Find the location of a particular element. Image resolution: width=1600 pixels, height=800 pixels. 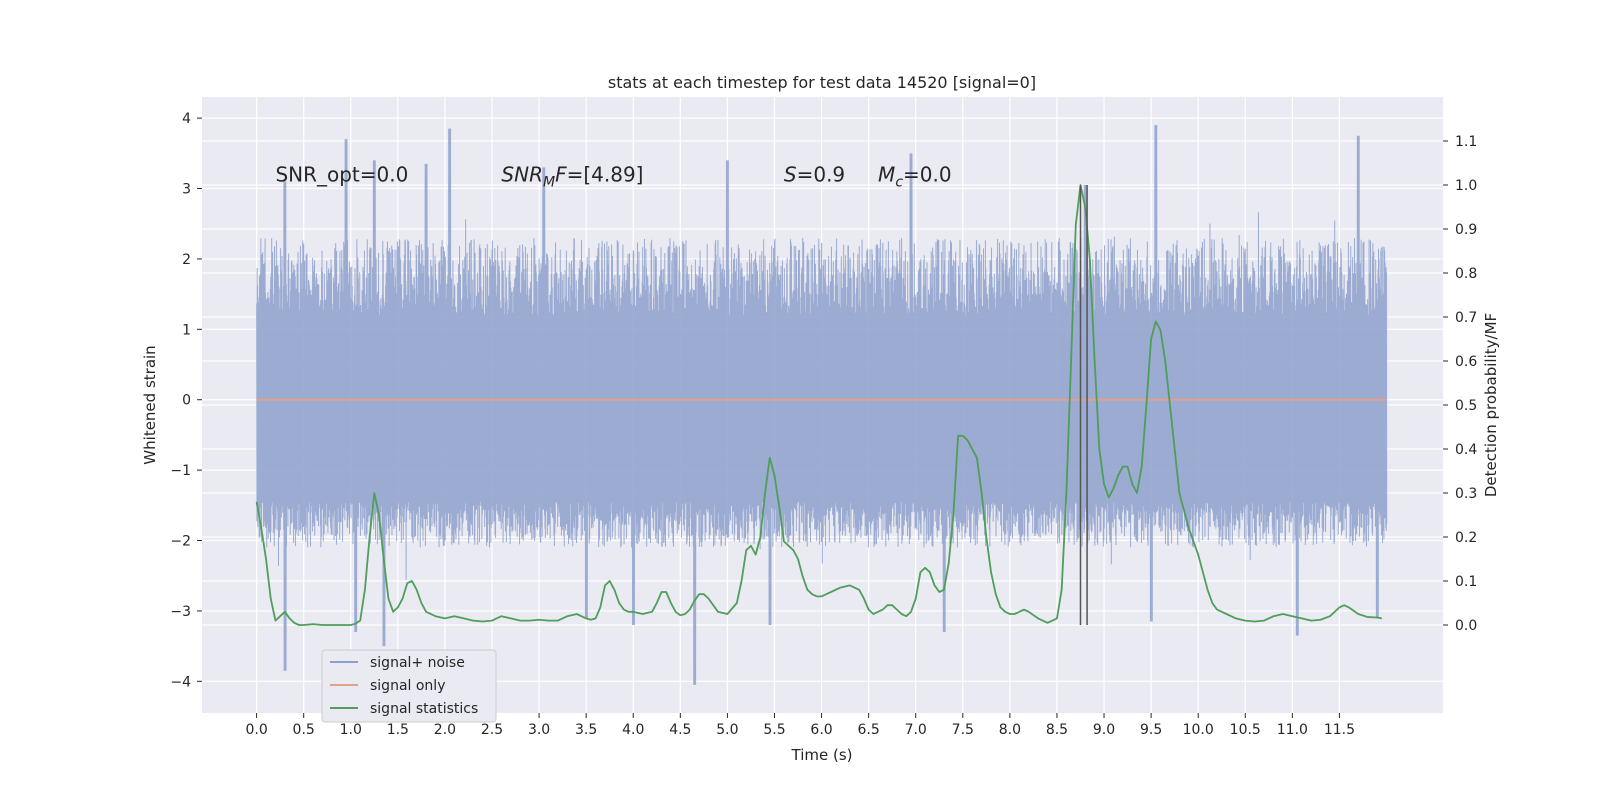

annotations: SNR_opt=0.0 SNRMF=[4.89] S=0.9 Mc=0.0 is located at coordinates (613, 176).